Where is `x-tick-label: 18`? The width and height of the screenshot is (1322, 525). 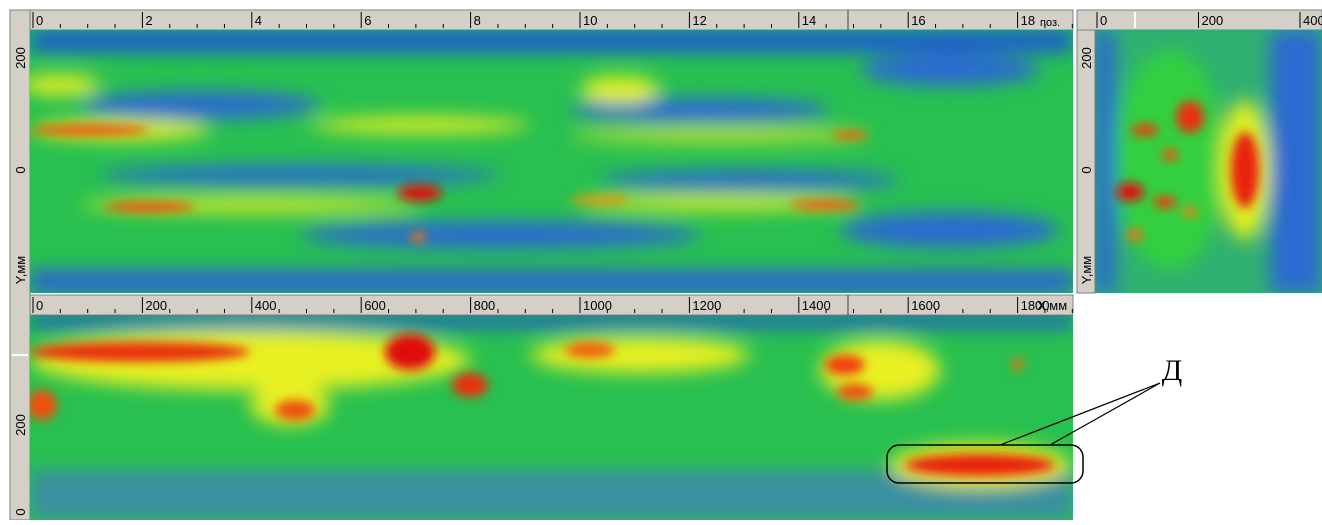 x-tick-label: 18 is located at coordinates (1028, 20).